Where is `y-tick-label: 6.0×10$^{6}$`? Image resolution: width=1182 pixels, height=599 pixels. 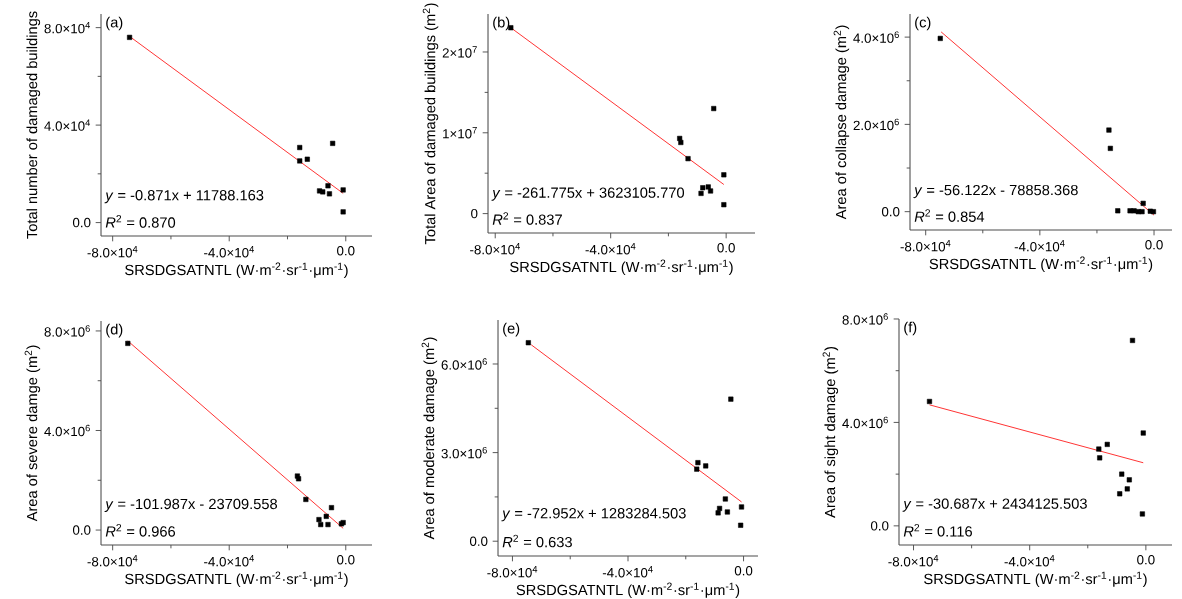
y-tick-label: 6.0×10$^{6}$ is located at coordinates (464, 364).